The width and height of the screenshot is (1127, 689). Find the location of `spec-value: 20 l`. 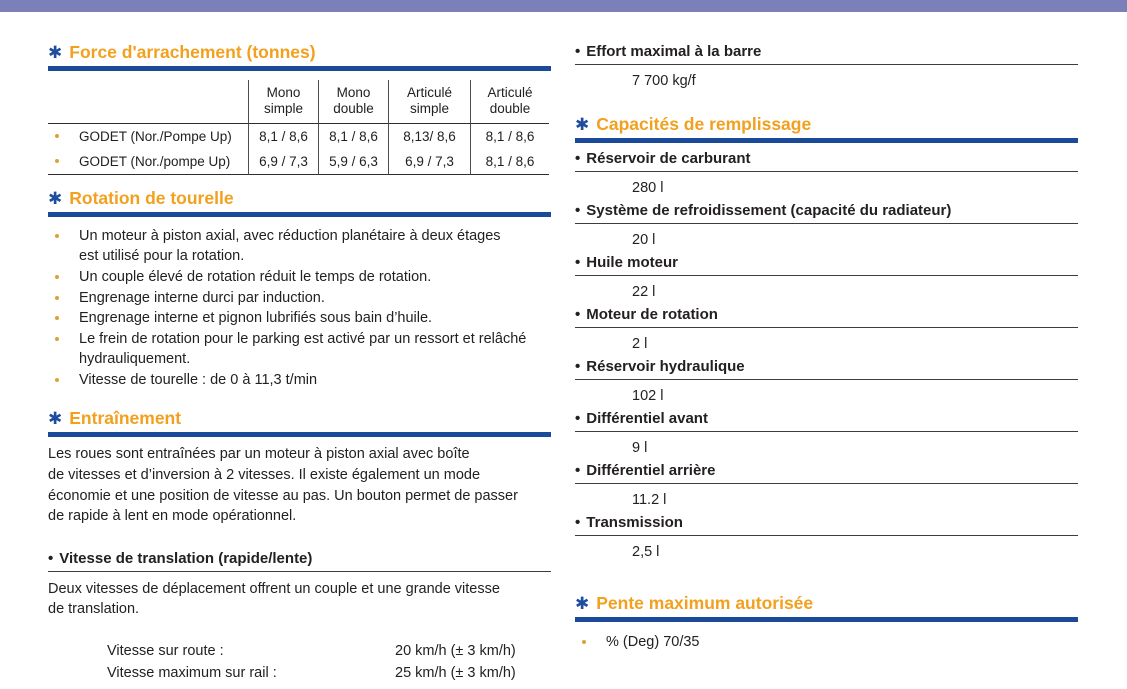

spec-value: 20 l is located at coordinates (644, 240).